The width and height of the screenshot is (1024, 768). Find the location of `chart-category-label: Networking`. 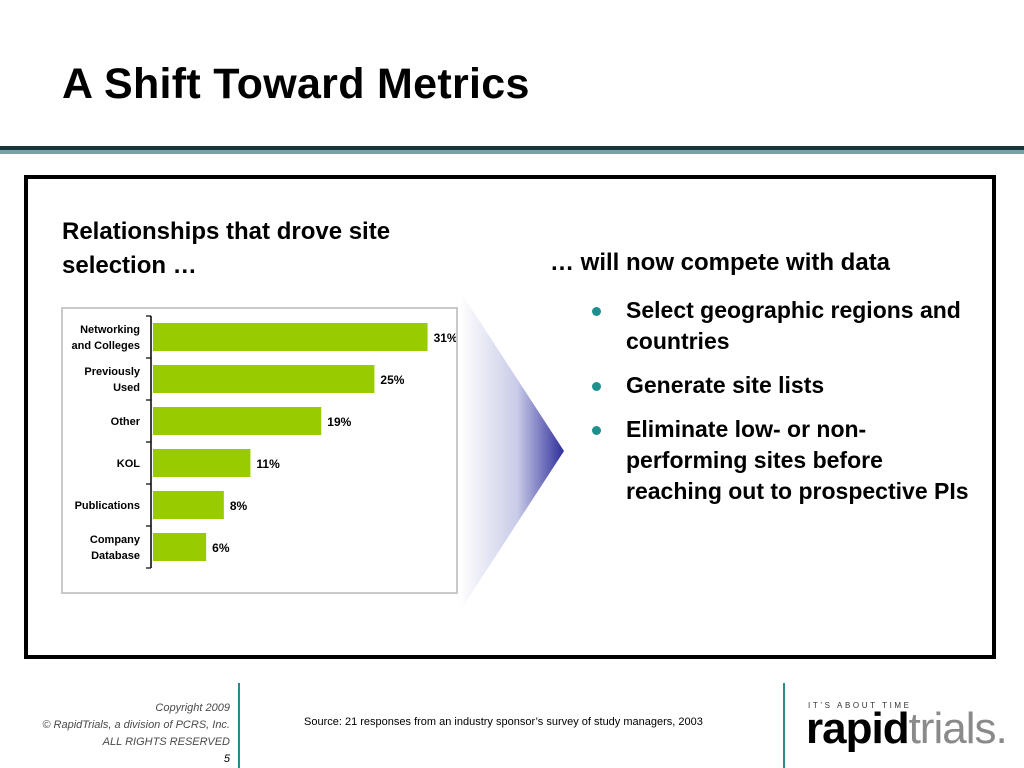

chart-category-label: Networking is located at coordinates (110, 330).